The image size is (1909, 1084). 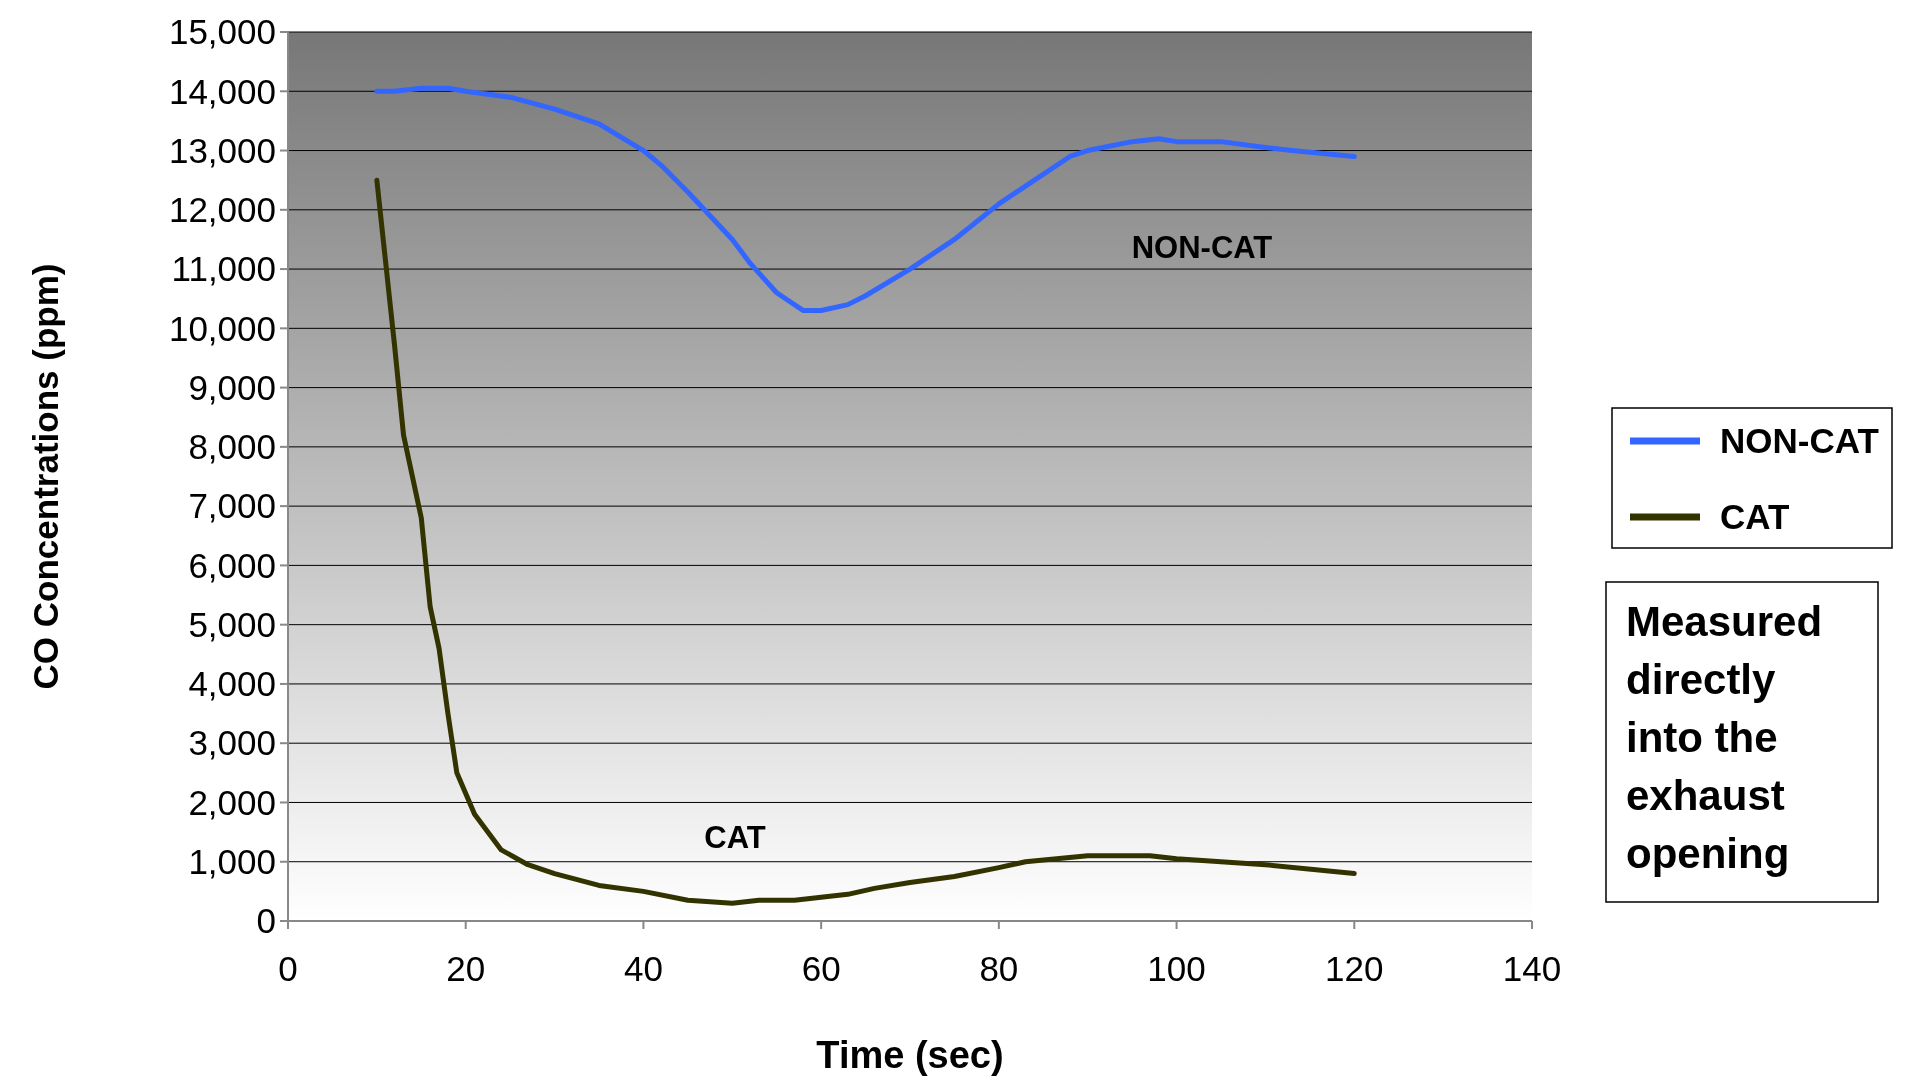 What do you see at coordinates (232, 684) in the screenshot?
I see `y-tick-label: 4,000` at bounding box center [232, 684].